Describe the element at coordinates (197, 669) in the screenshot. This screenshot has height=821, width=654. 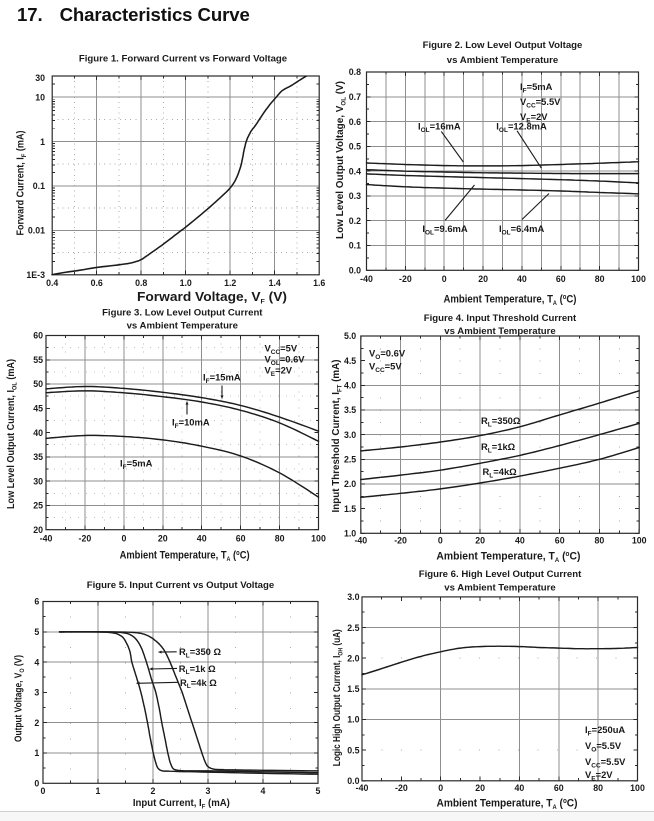
I see `svg-text: RL=1k Ω` at that location.